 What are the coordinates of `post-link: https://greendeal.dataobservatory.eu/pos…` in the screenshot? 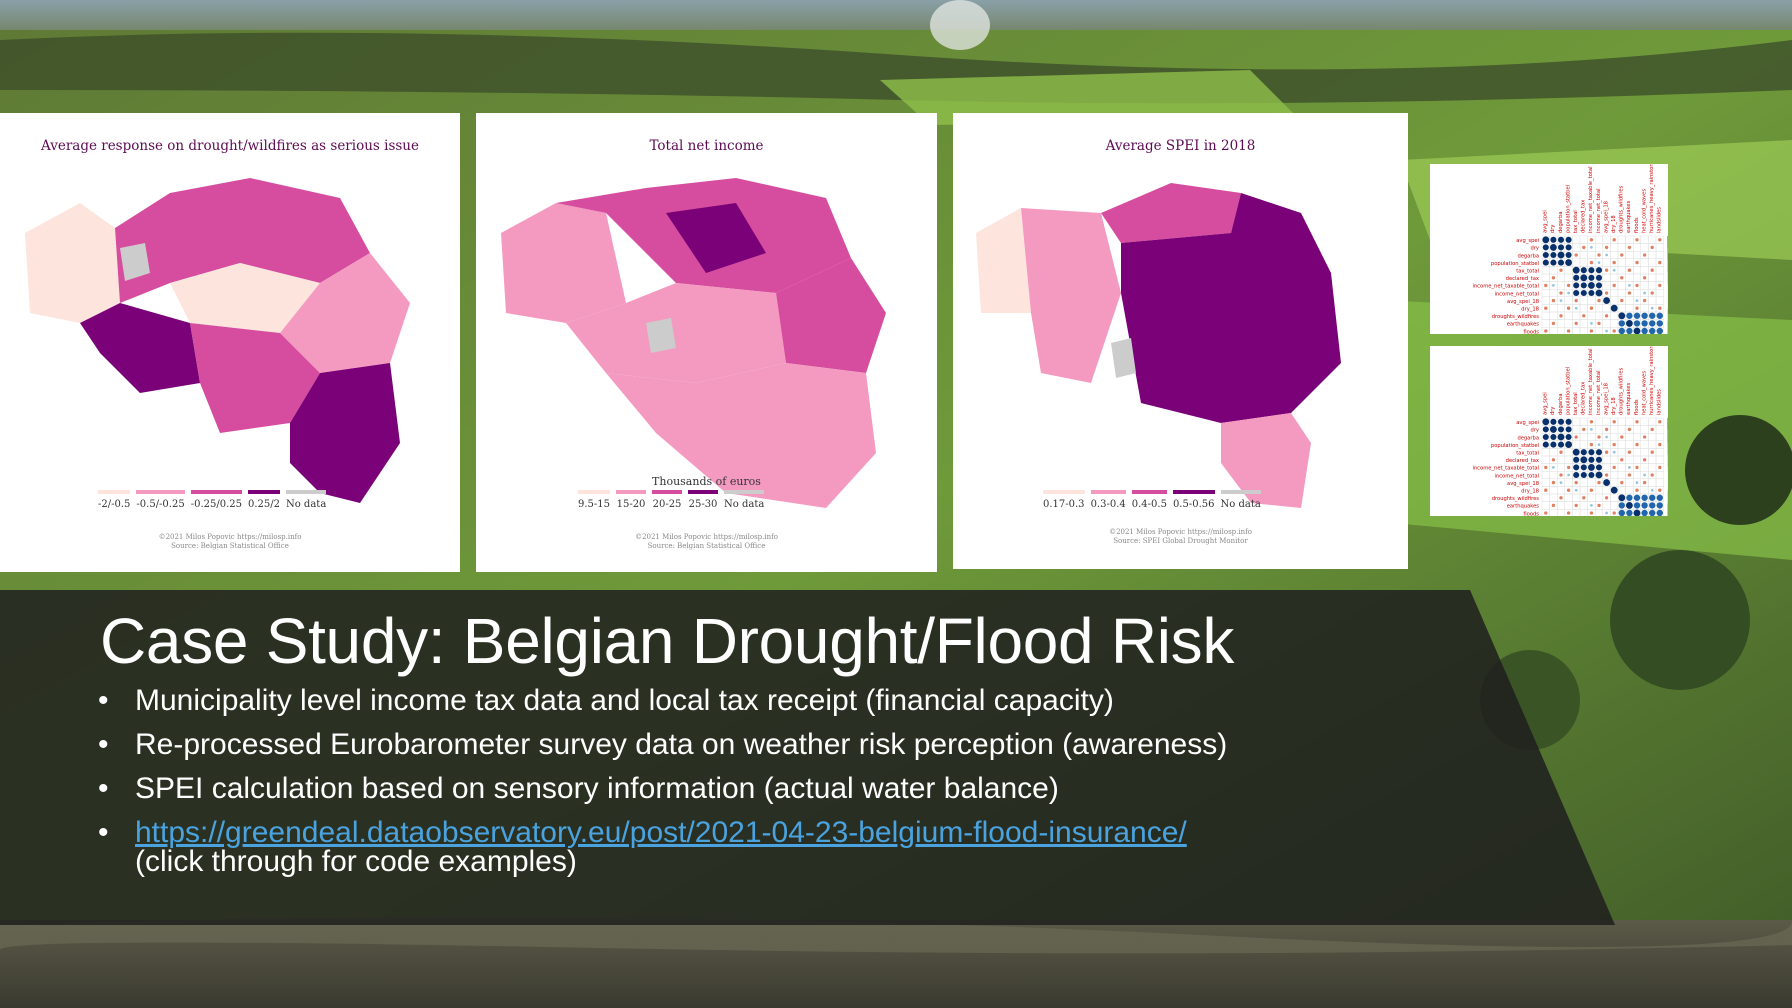 It's located at (661, 832).